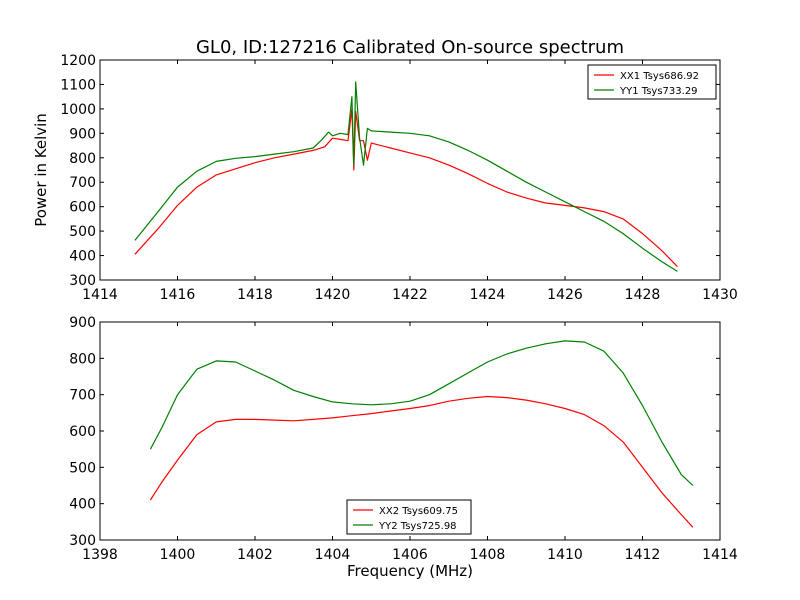  What do you see at coordinates (643, 555) in the screenshot?
I see `x-tick-label: 1412` at bounding box center [643, 555].